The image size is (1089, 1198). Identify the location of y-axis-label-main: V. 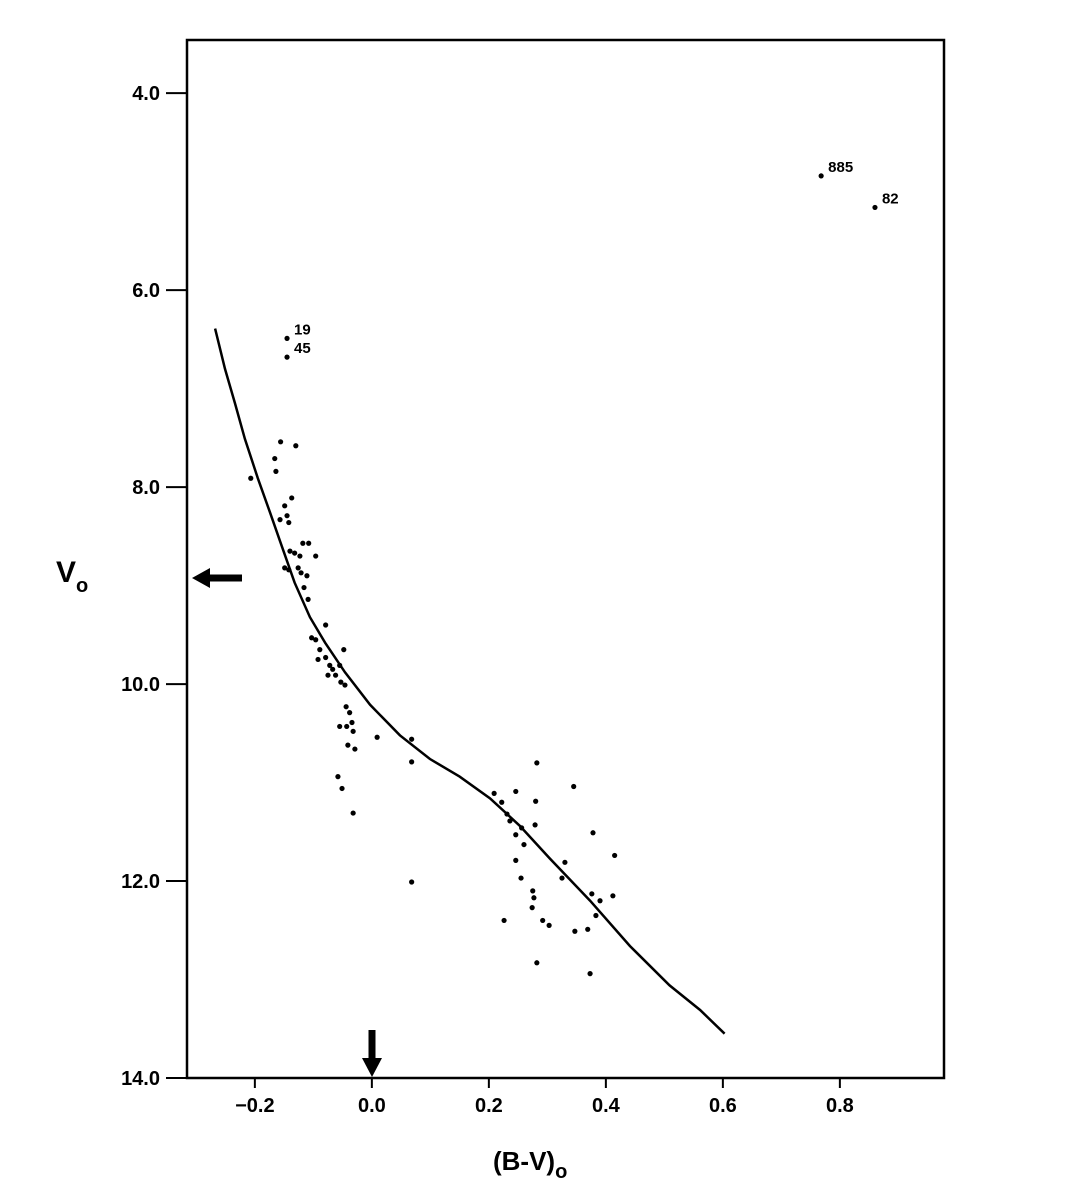
(66, 572).